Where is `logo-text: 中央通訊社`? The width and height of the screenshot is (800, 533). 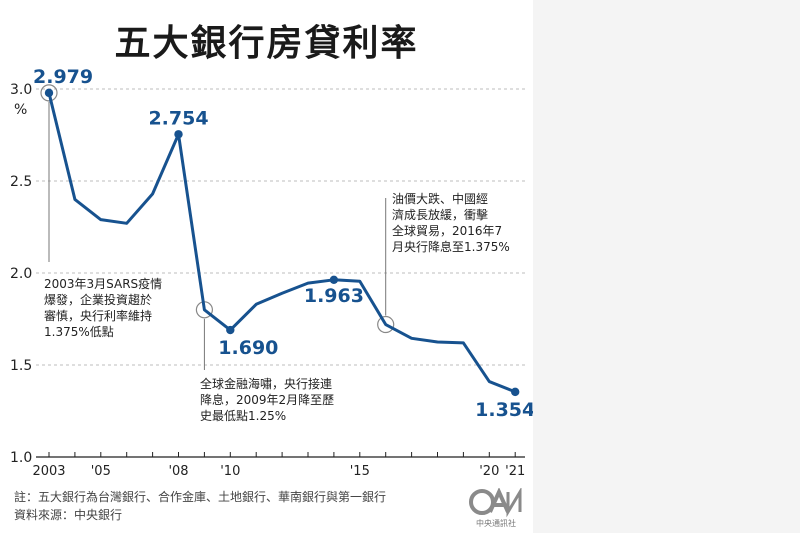 logo-text: 中央通訊社 is located at coordinates (496, 523).